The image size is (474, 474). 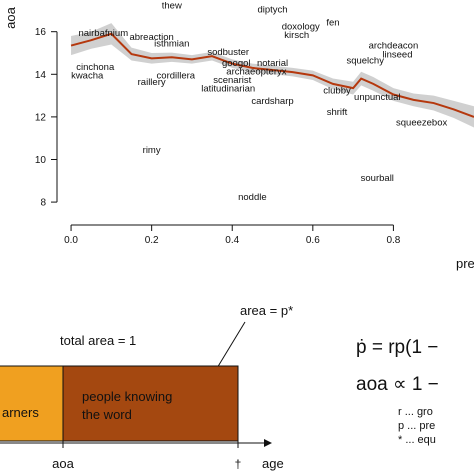 What do you see at coordinates (394, 46) in the screenshot?
I see `word-point: archdeacon` at bounding box center [394, 46].